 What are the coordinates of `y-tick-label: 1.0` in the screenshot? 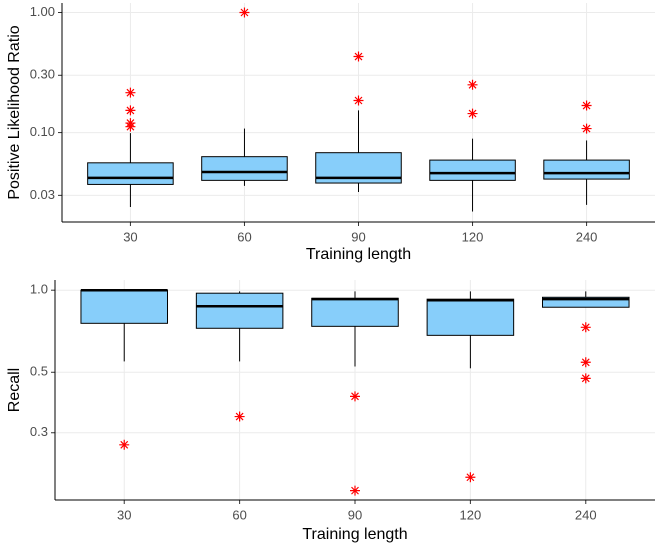 It's located at (39, 289).